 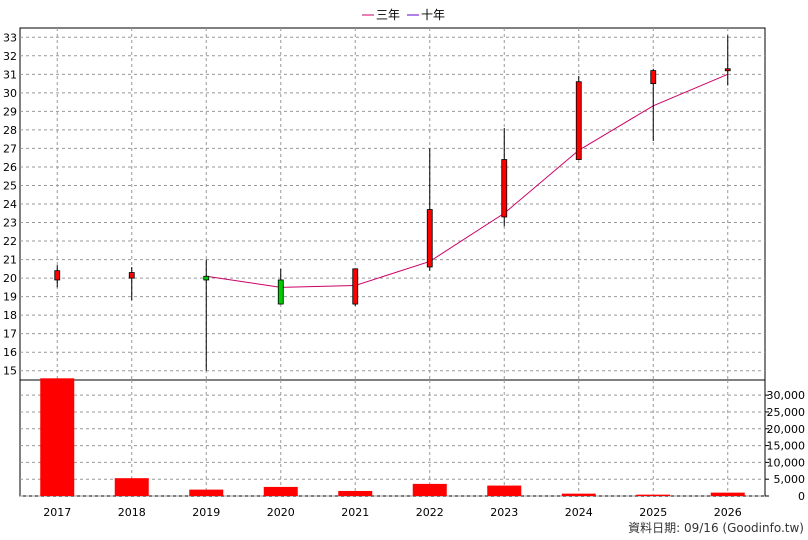 I want to click on volume-y-tick-label: 10,000, so click(x=786, y=462).